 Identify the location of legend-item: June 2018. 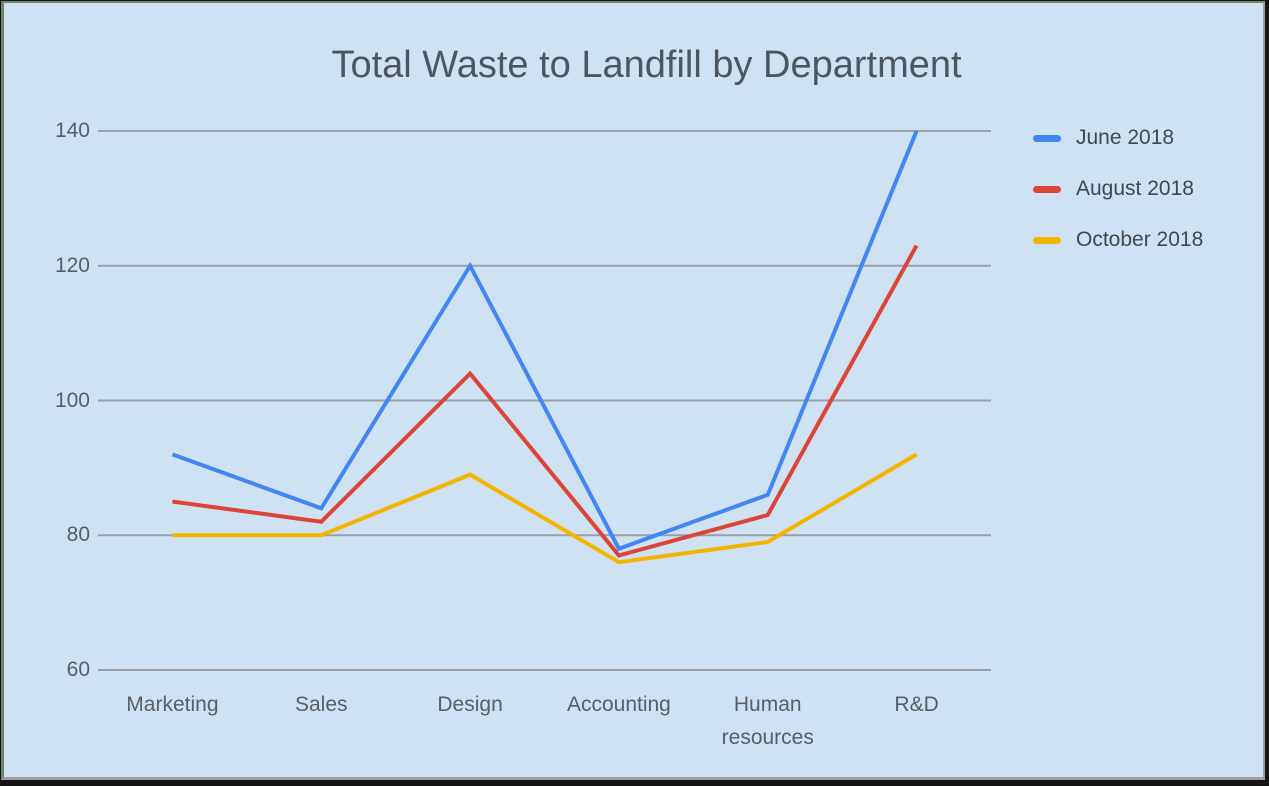
(1103, 138).